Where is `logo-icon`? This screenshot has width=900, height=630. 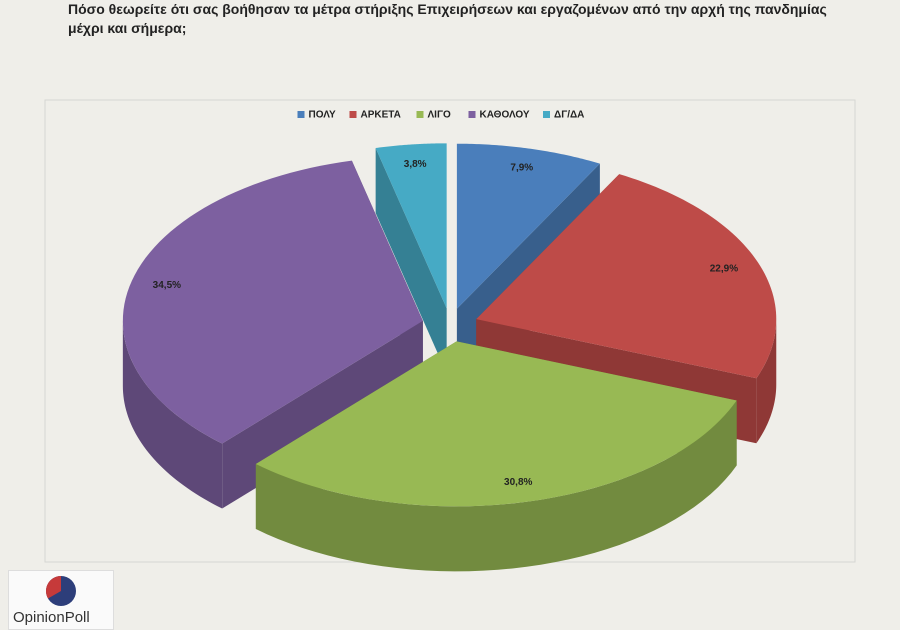
logo-icon is located at coordinates (60, 591).